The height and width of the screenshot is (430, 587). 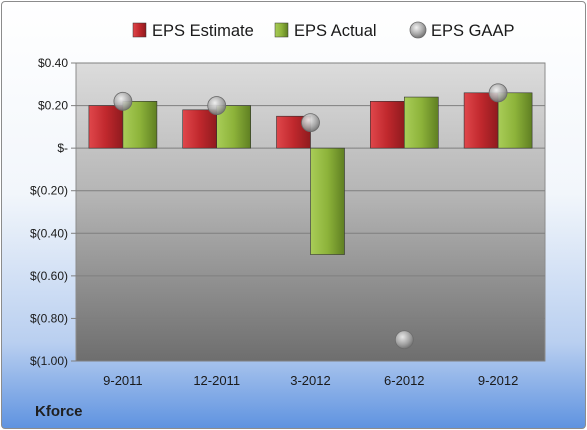 What do you see at coordinates (515, 120) in the screenshot?
I see `actual-bar-9-2012` at bounding box center [515, 120].